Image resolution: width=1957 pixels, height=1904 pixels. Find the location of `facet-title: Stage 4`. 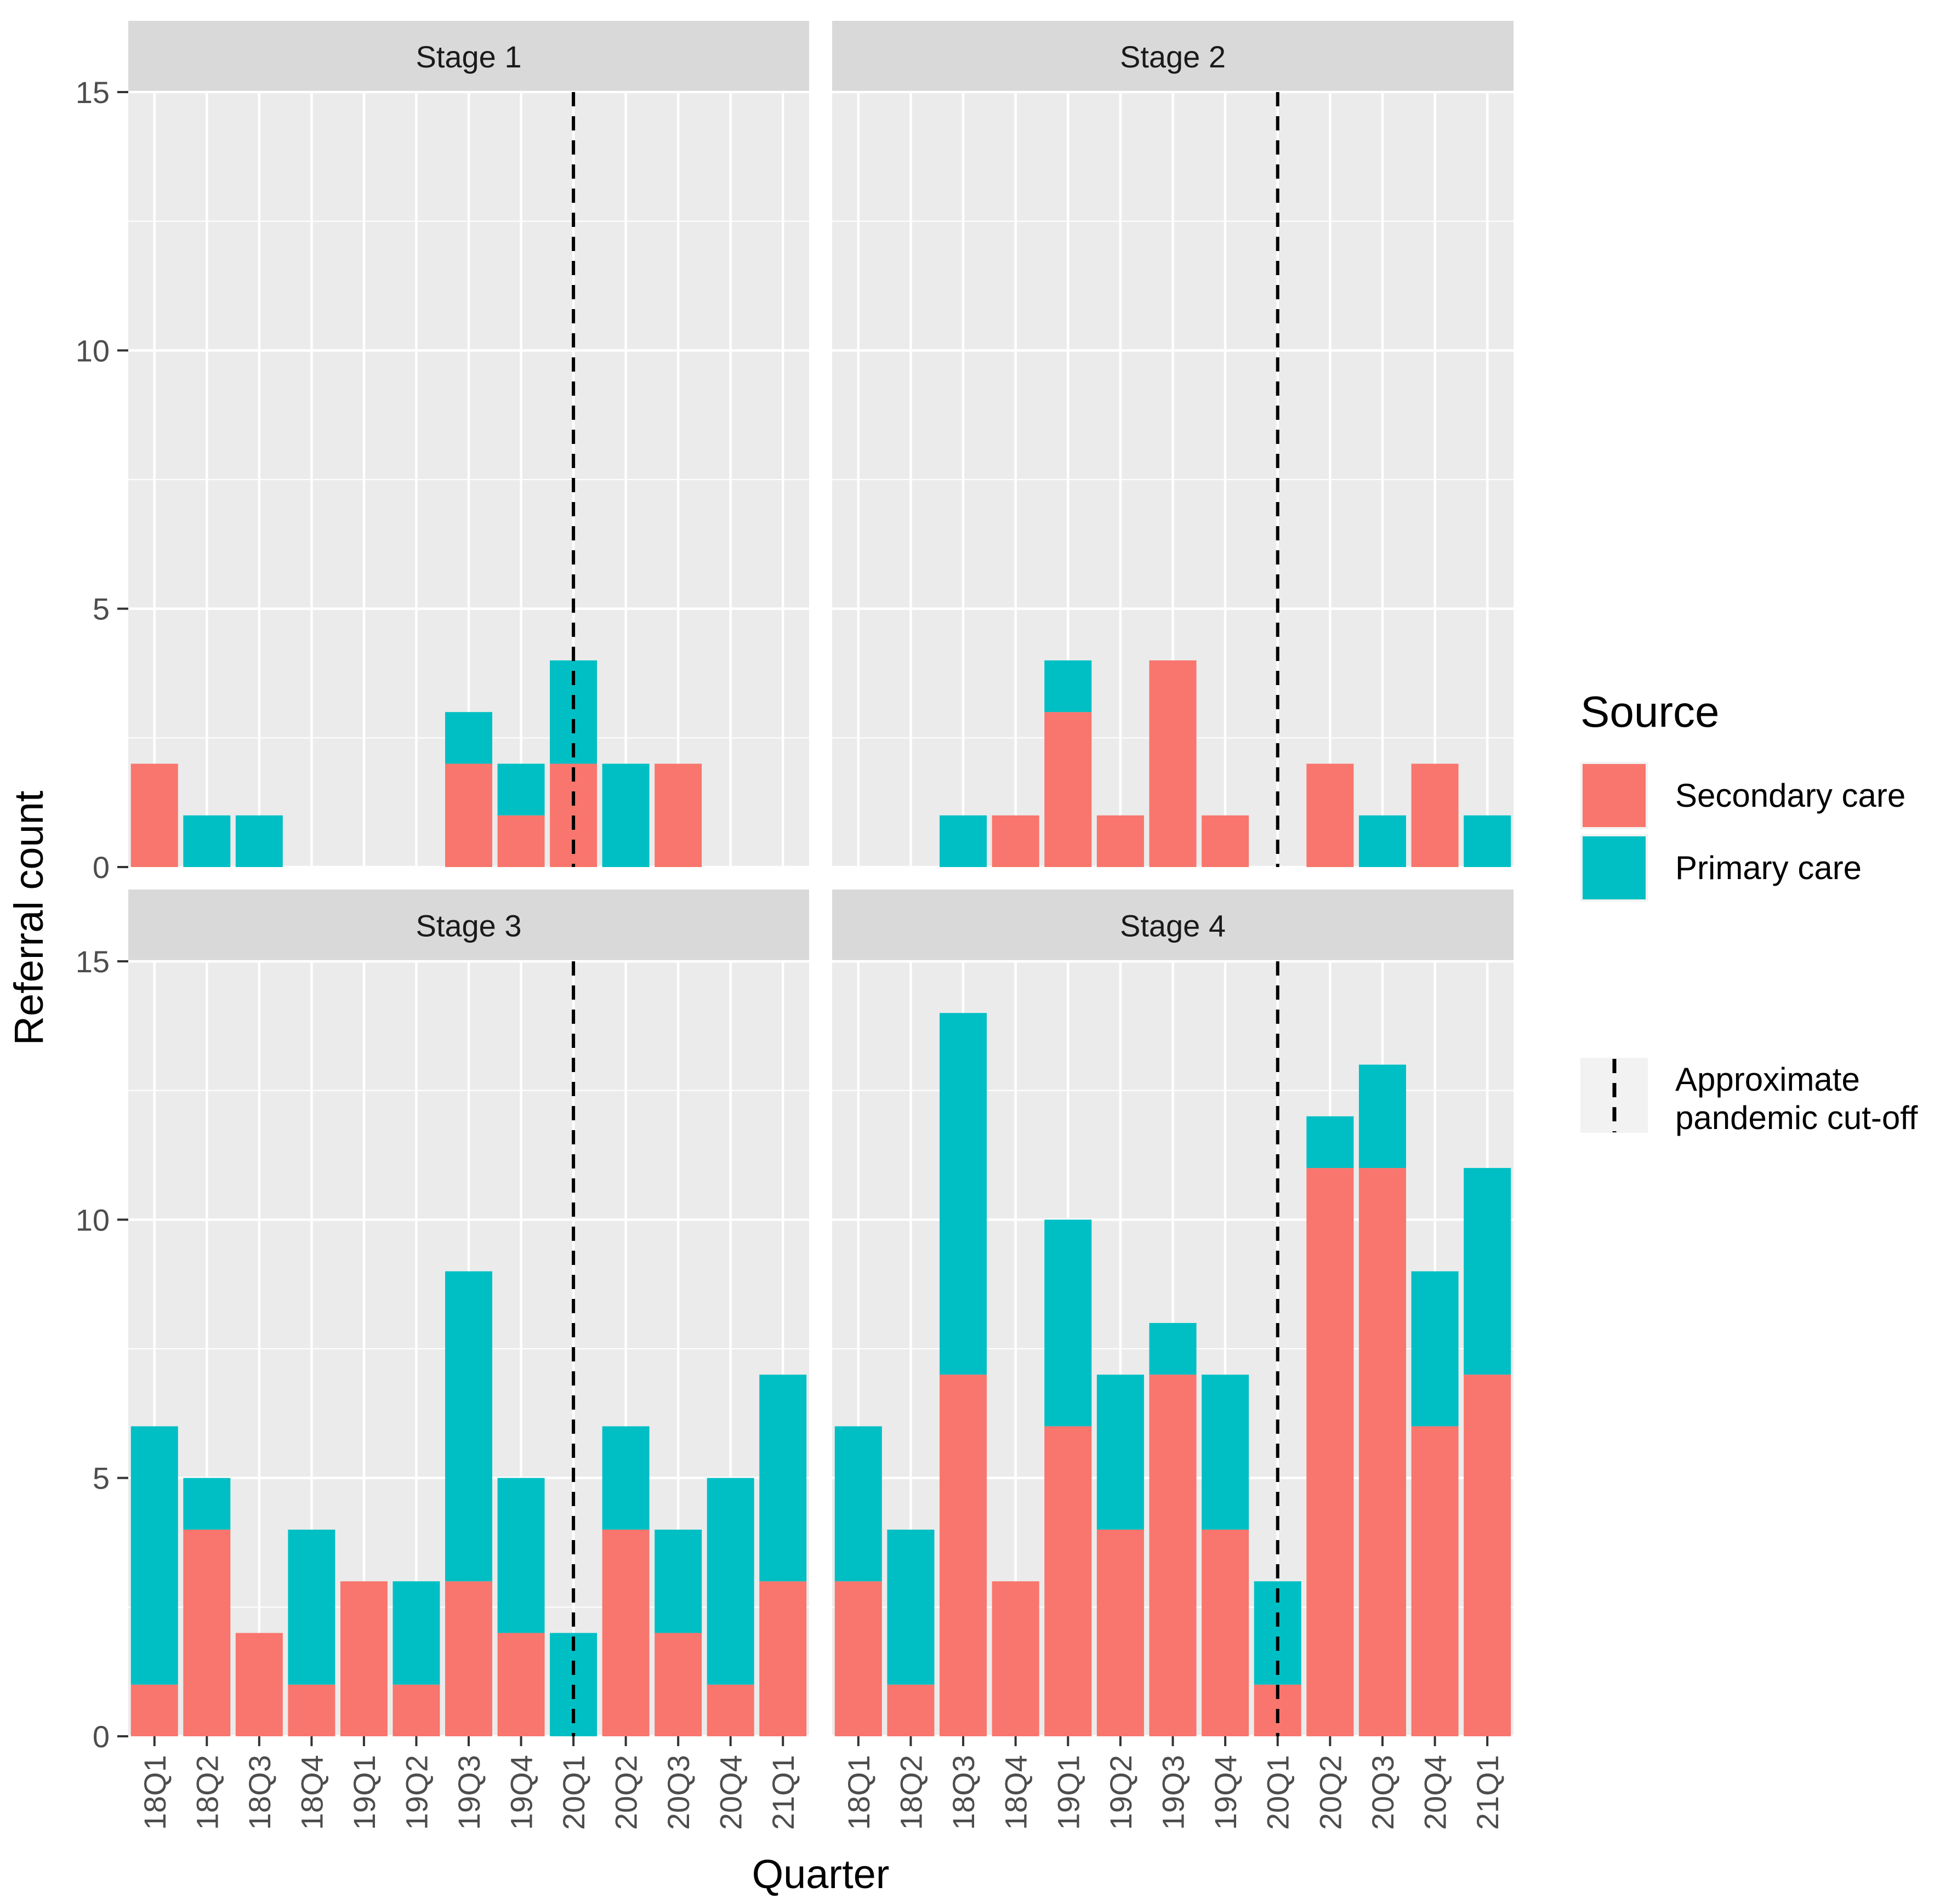

facet-title: Stage 4 is located at coordinates (1173, 926).